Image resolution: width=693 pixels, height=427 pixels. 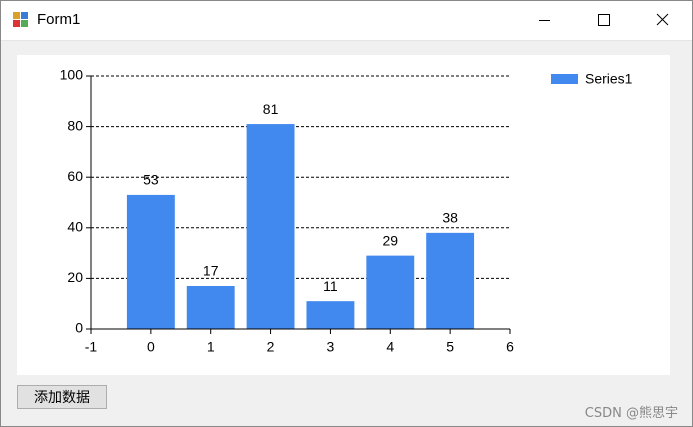 I want to click on legend-label: Series1, so click(x=609, y=79).